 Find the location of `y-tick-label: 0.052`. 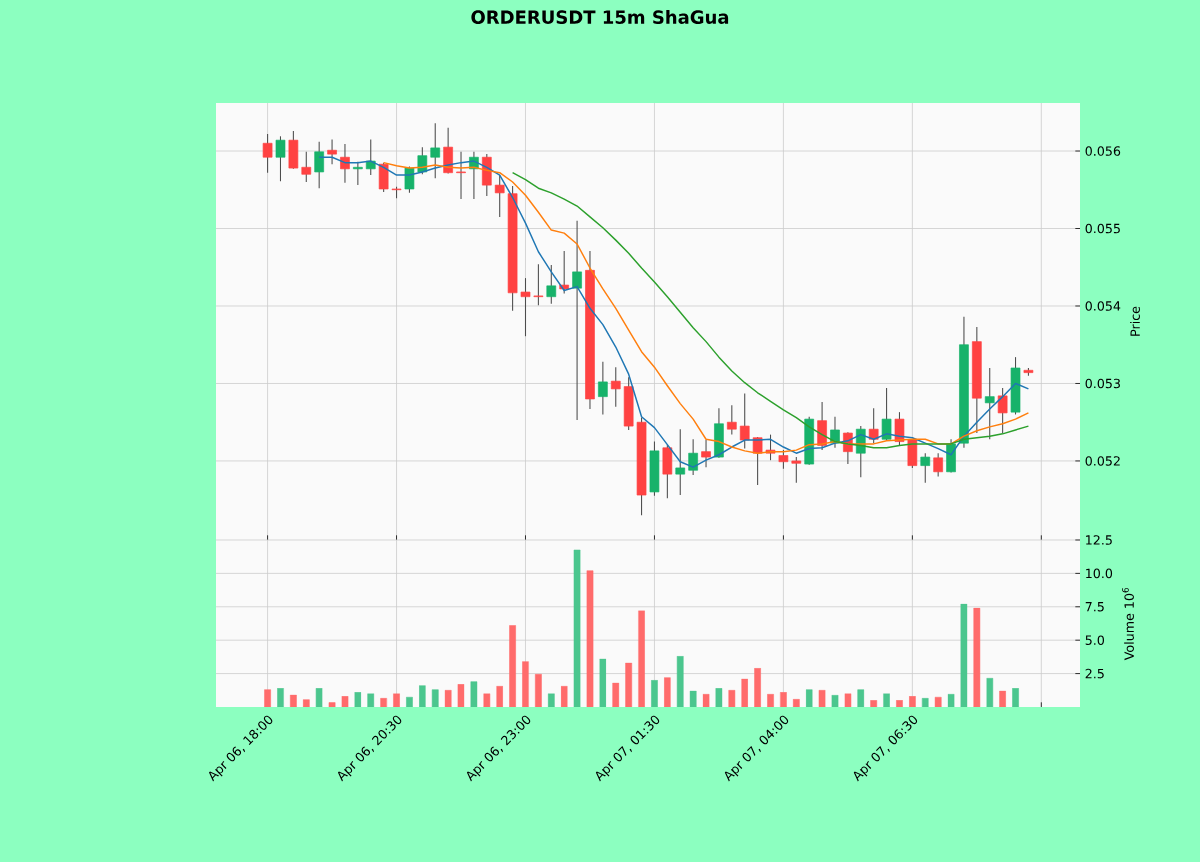

y-tick-label: 0.052 is located at coordinates (1102, 461).